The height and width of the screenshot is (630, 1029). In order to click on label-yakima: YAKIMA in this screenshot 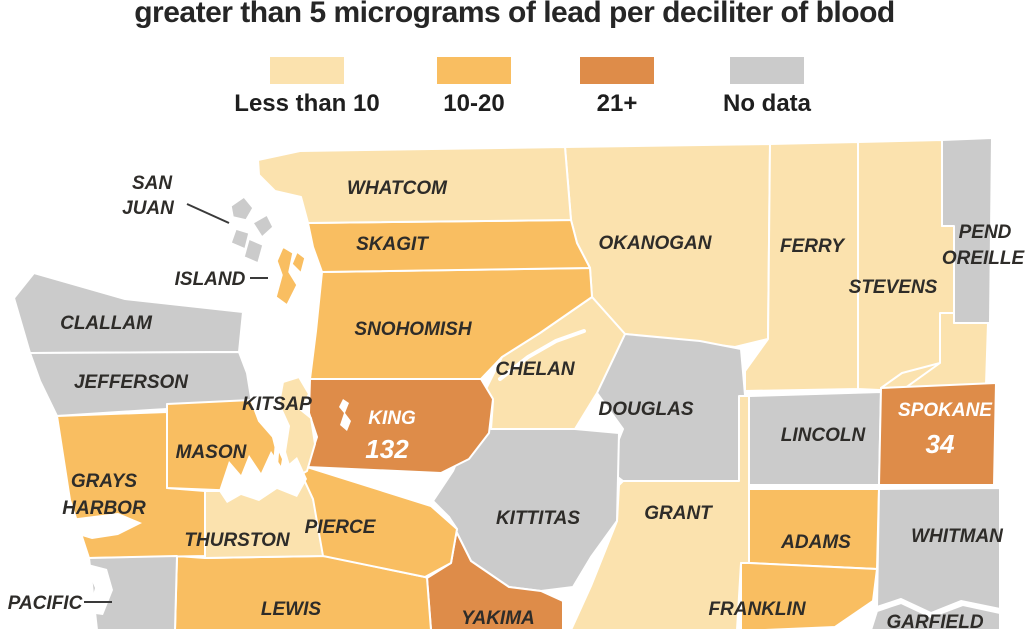, I will do `click(498, 618)`.